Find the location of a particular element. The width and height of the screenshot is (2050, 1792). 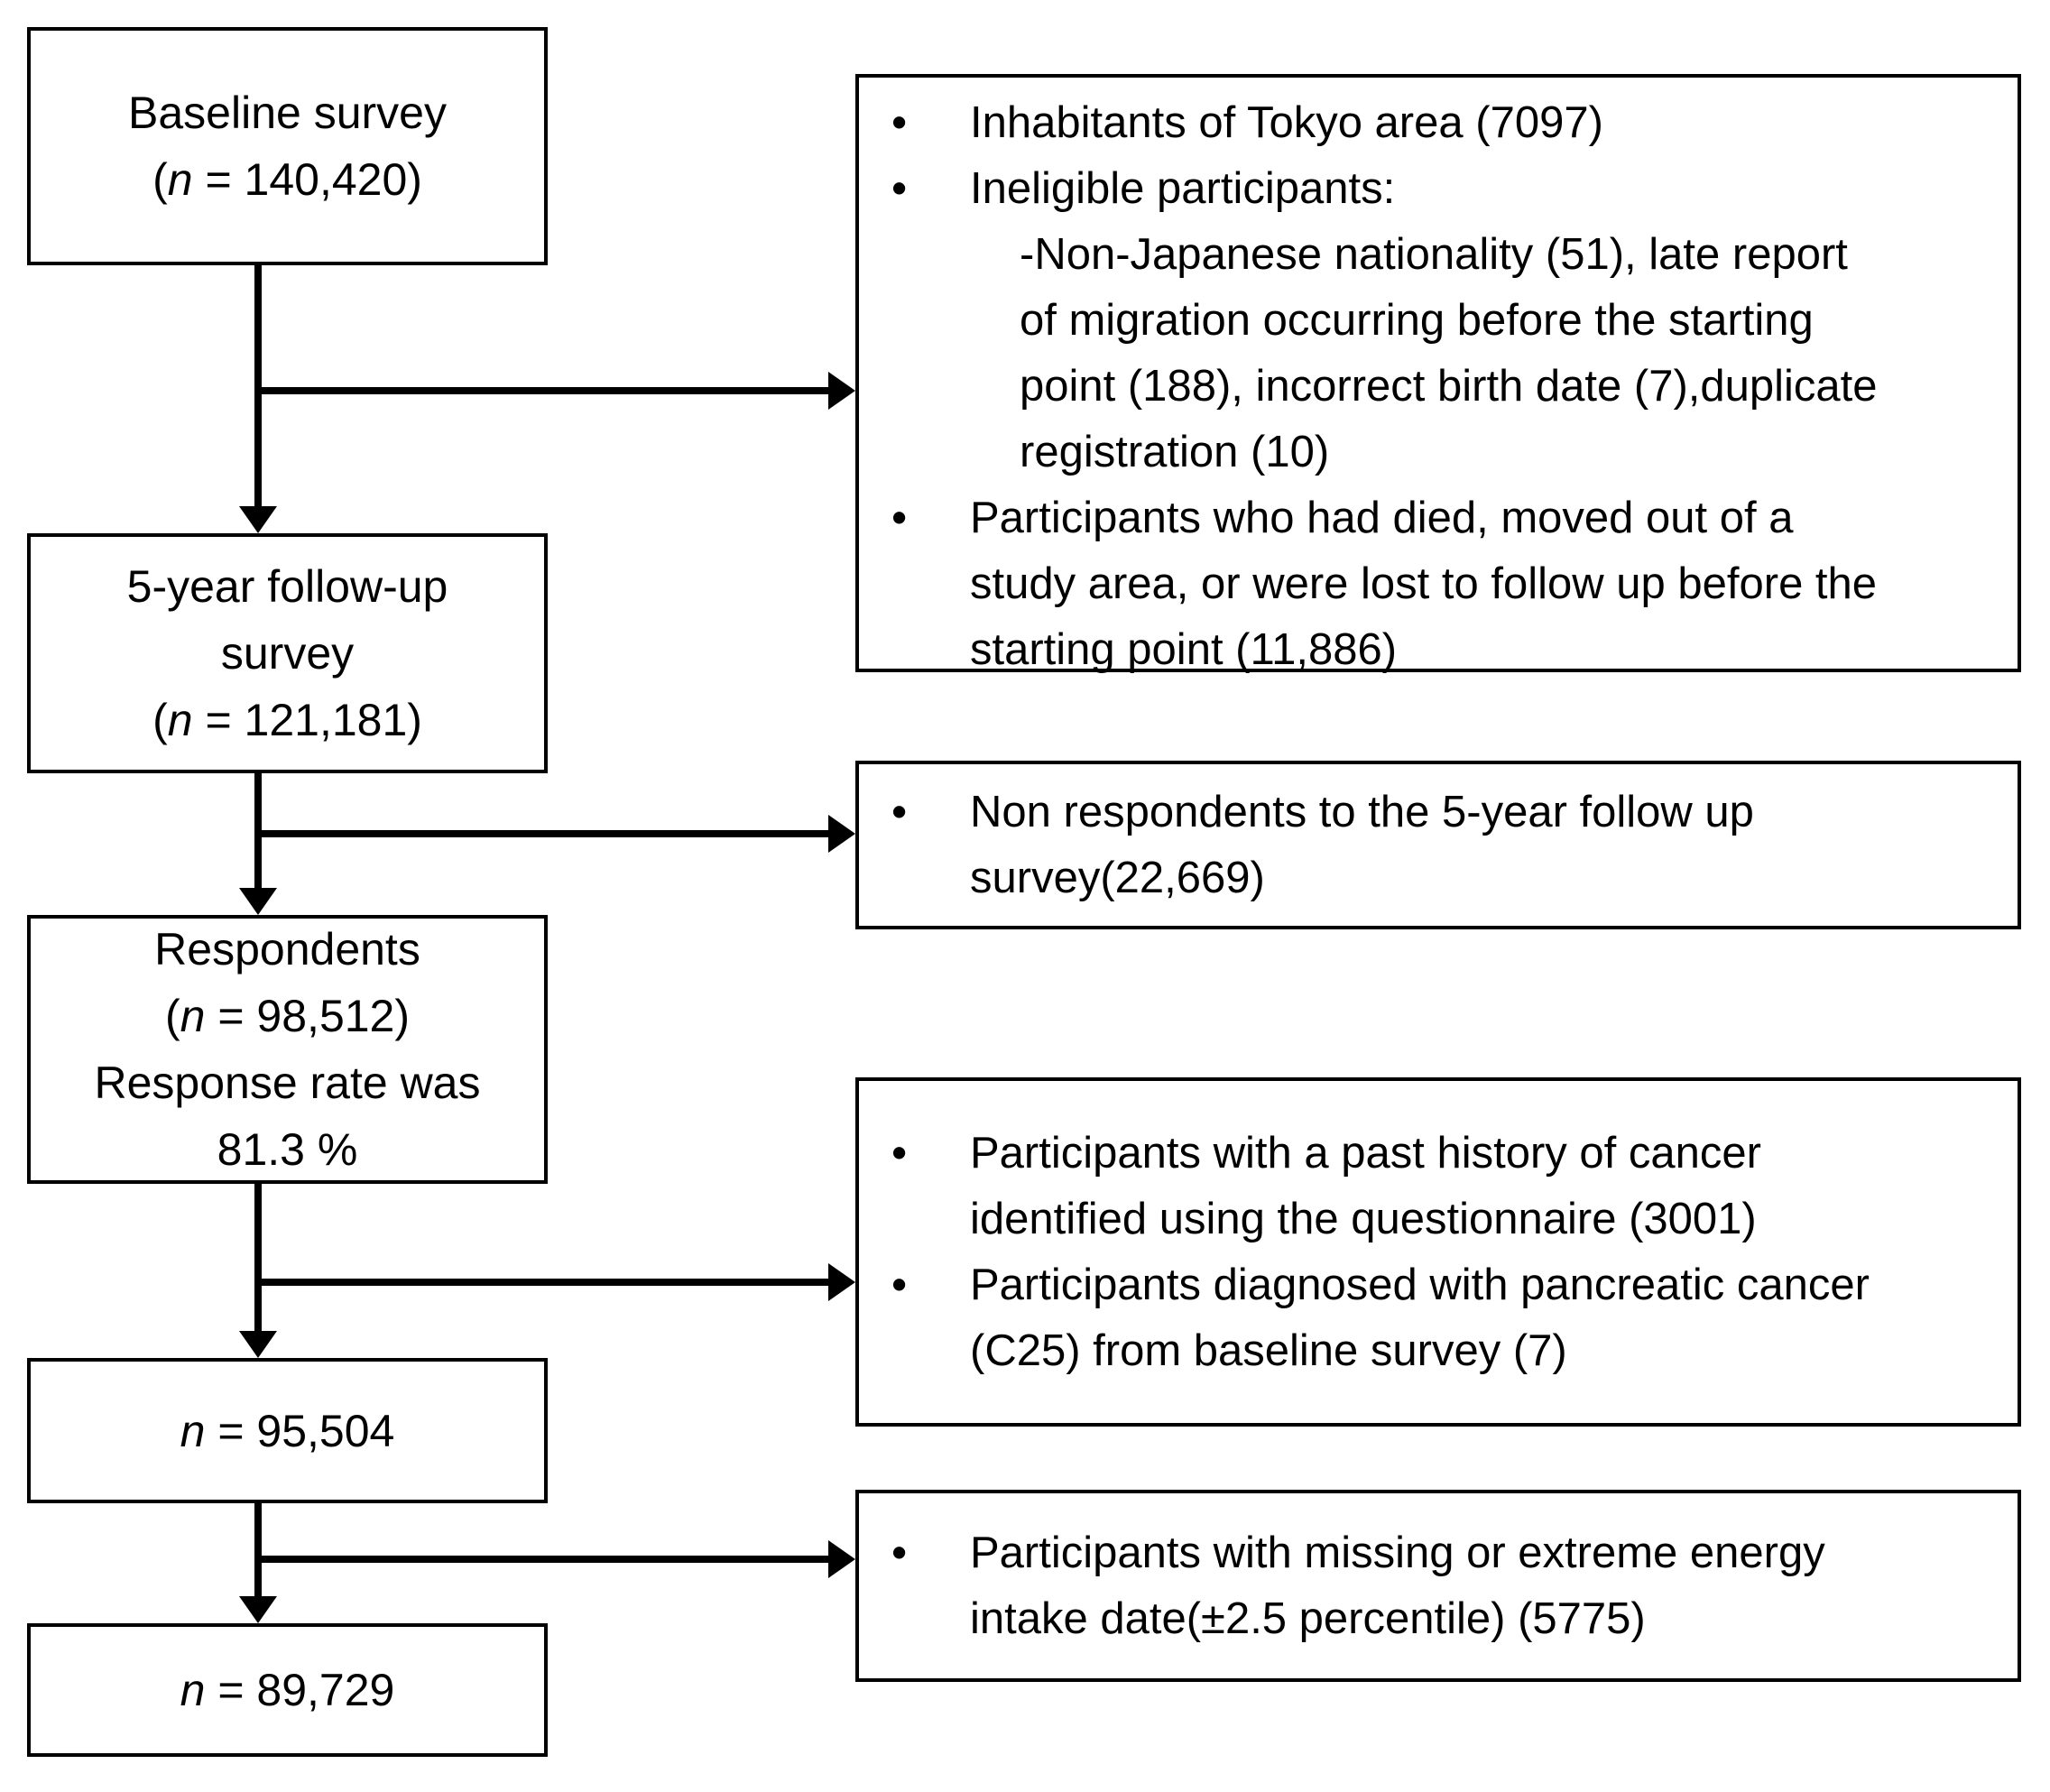

flow-box-n-95504: n = 95,504 is located at coordinates (288, 1430).